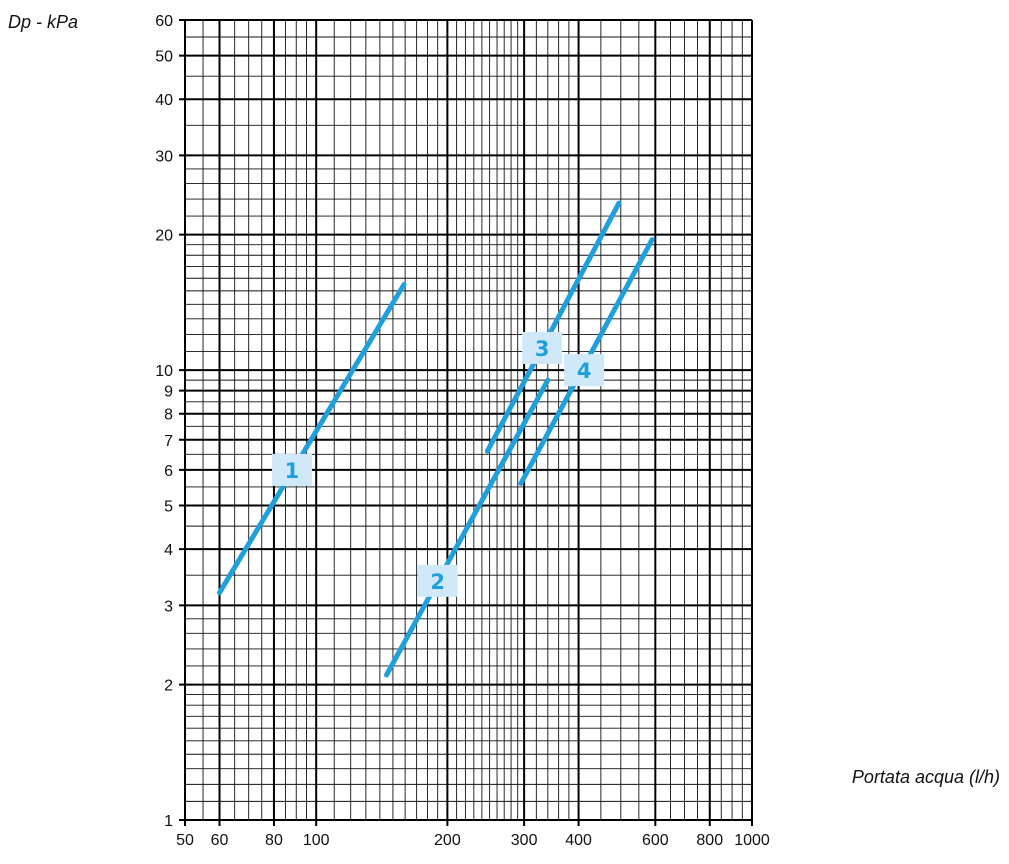 This screenshot has width=1009, height=864. Describe the element at coordinates (168, 392) in the screenshot. I see `y-tick-label: 9` at that location.